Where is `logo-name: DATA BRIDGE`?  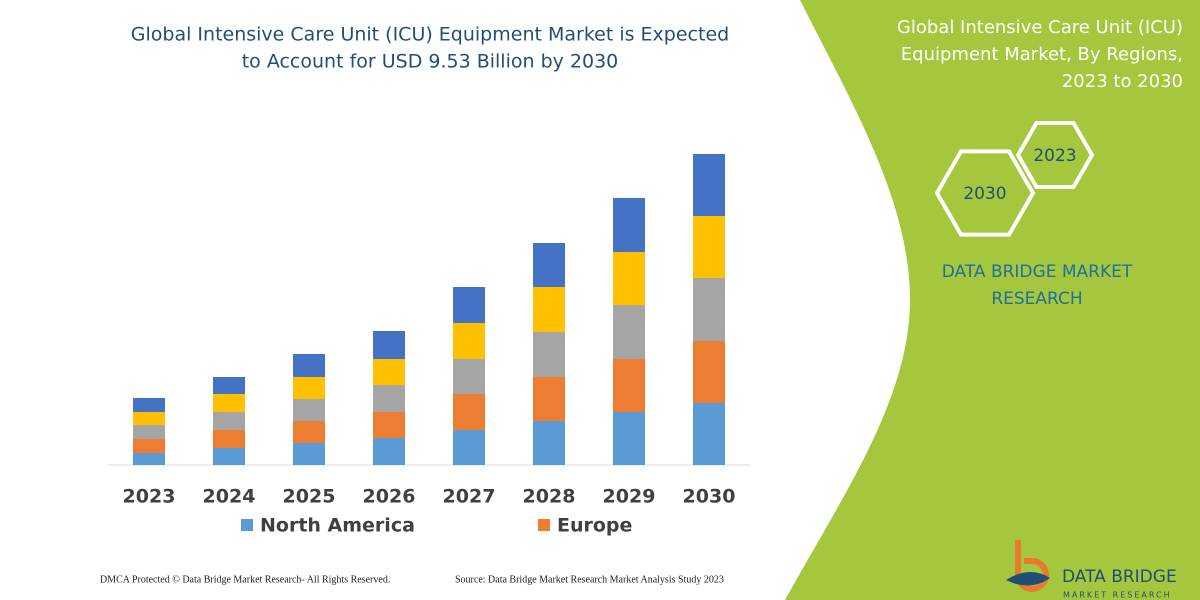 logo-name: DATA BRIDGE is located at coordinates (1119, 577).